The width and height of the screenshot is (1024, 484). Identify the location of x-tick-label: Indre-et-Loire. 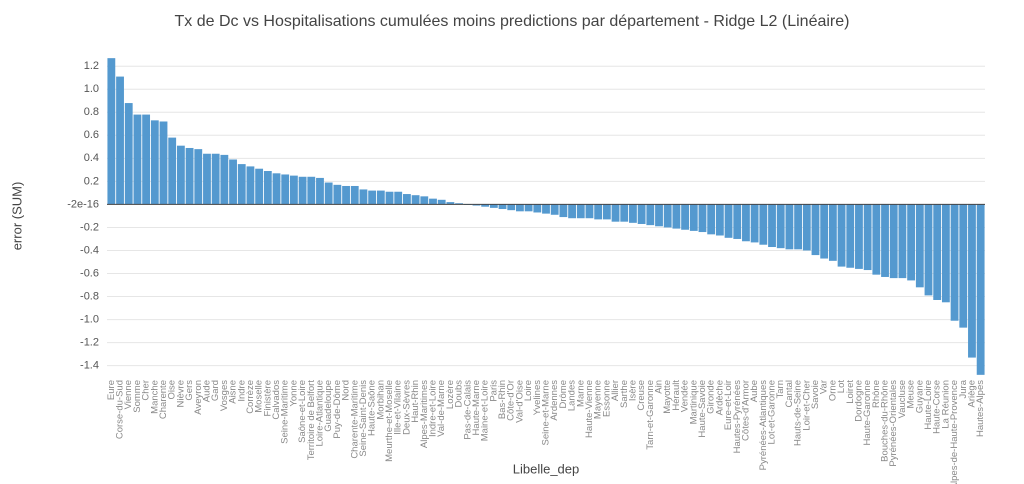
(433, 408).